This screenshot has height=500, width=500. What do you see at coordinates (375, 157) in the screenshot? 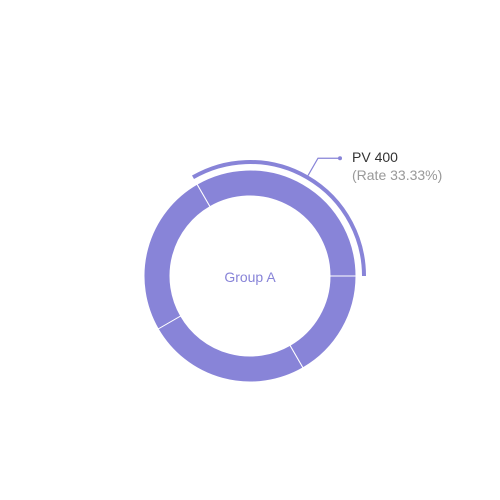
I see `active-slice-value-label: PV 400` at bounding box center [375, 157].